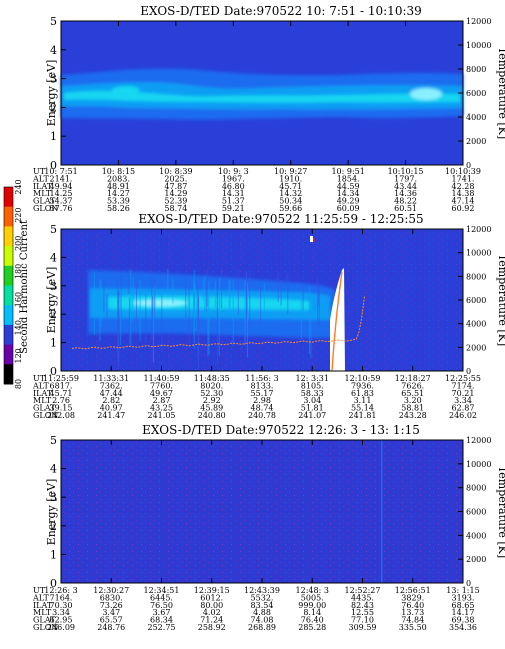  Describe the element at coordinates (53, 50) in the screenshot. I see `panel-1-y-tick-label: 4` at that location.